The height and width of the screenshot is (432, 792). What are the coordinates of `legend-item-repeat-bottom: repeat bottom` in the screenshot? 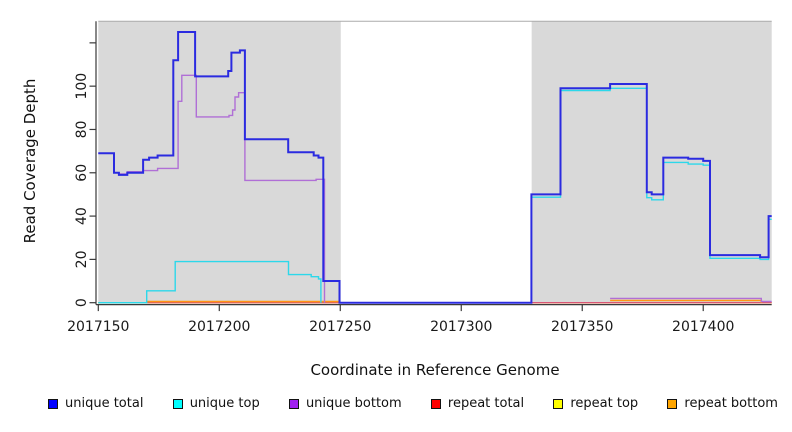 It's located at (722, 403).